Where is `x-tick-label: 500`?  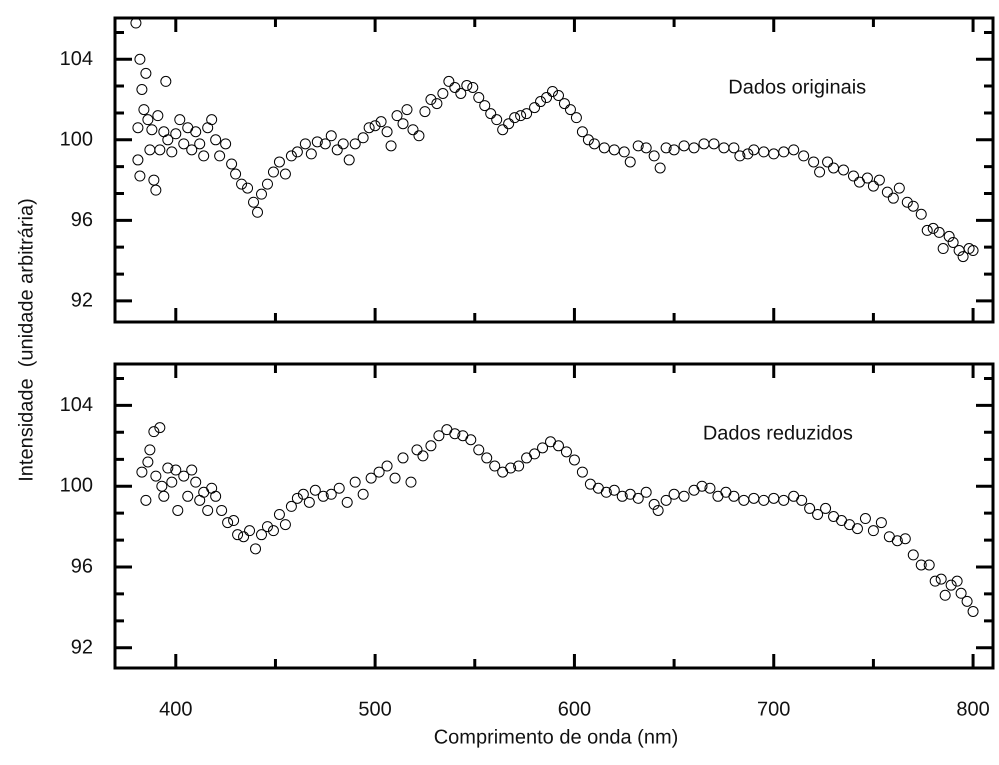 x-tick-label: 500 is located at coordinates (375, 709).